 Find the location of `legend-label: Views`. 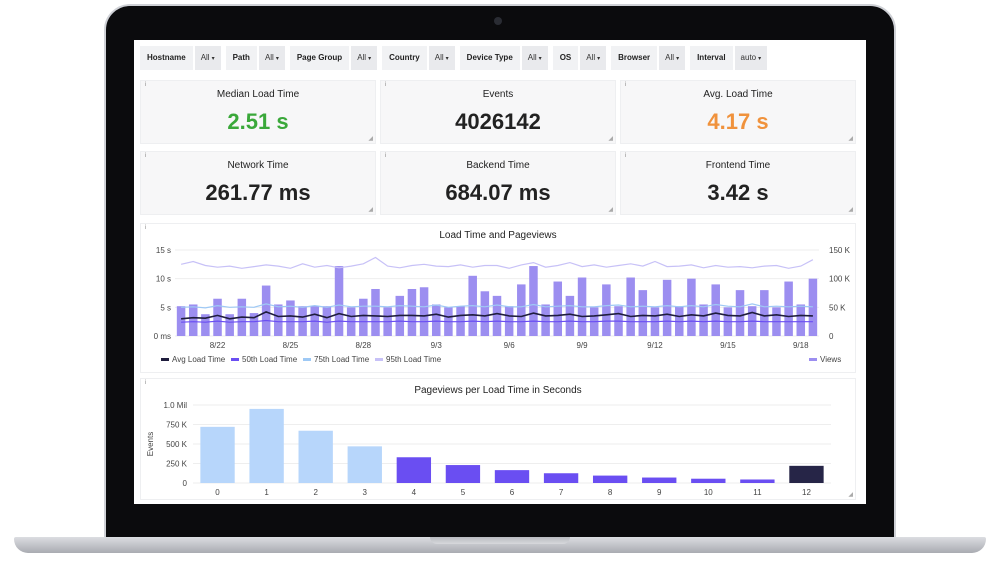

legend-label: Views is located at coordinates (831, 359).